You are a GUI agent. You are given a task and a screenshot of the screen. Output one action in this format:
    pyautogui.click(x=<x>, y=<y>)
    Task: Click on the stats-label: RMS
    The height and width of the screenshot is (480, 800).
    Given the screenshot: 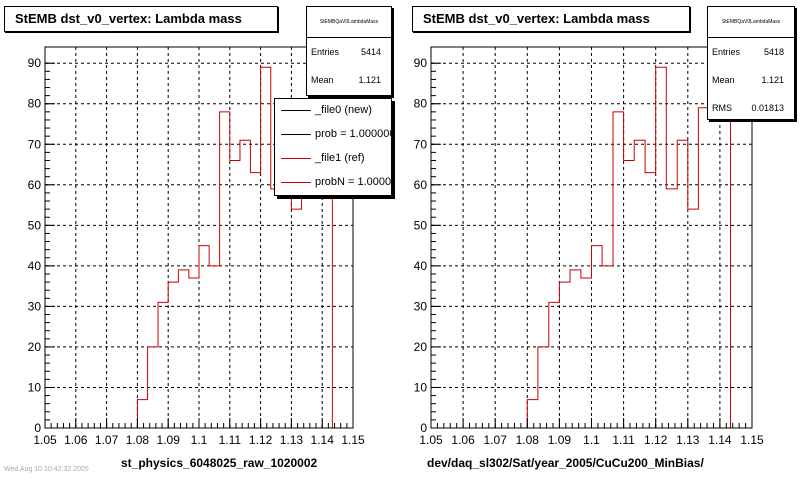 What is the action you would take?
    pyautogui.click(x=722, y=108)
    